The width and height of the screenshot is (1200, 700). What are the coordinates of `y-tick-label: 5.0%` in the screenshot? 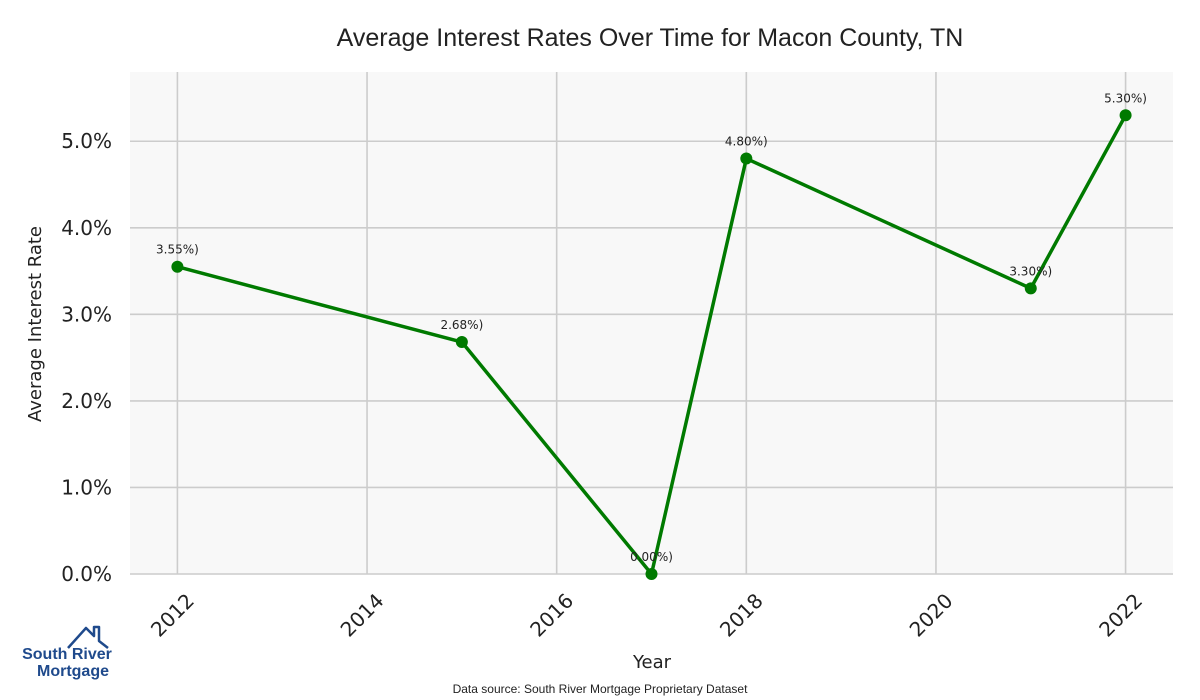 It's located at (86, 141).